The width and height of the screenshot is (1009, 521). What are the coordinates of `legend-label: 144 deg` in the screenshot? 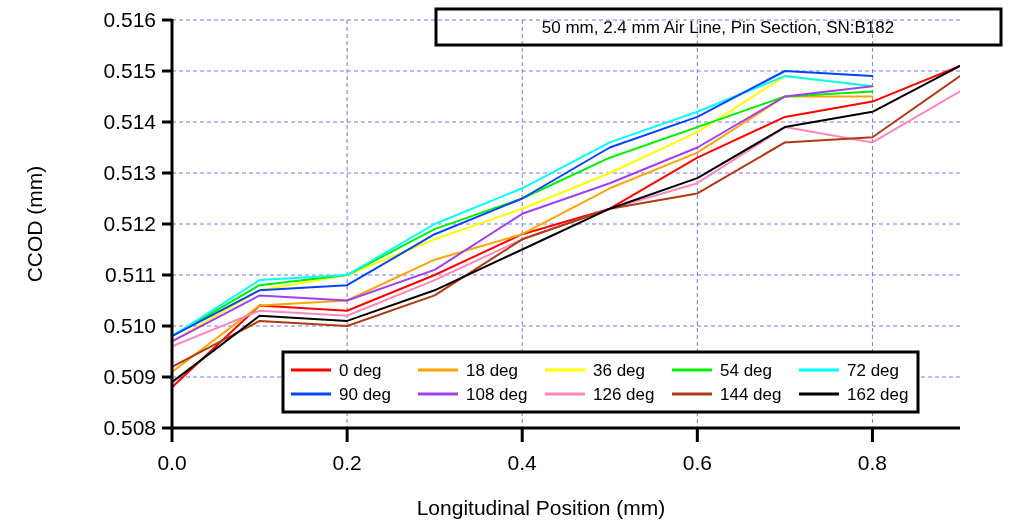 It's located at (751, 394).